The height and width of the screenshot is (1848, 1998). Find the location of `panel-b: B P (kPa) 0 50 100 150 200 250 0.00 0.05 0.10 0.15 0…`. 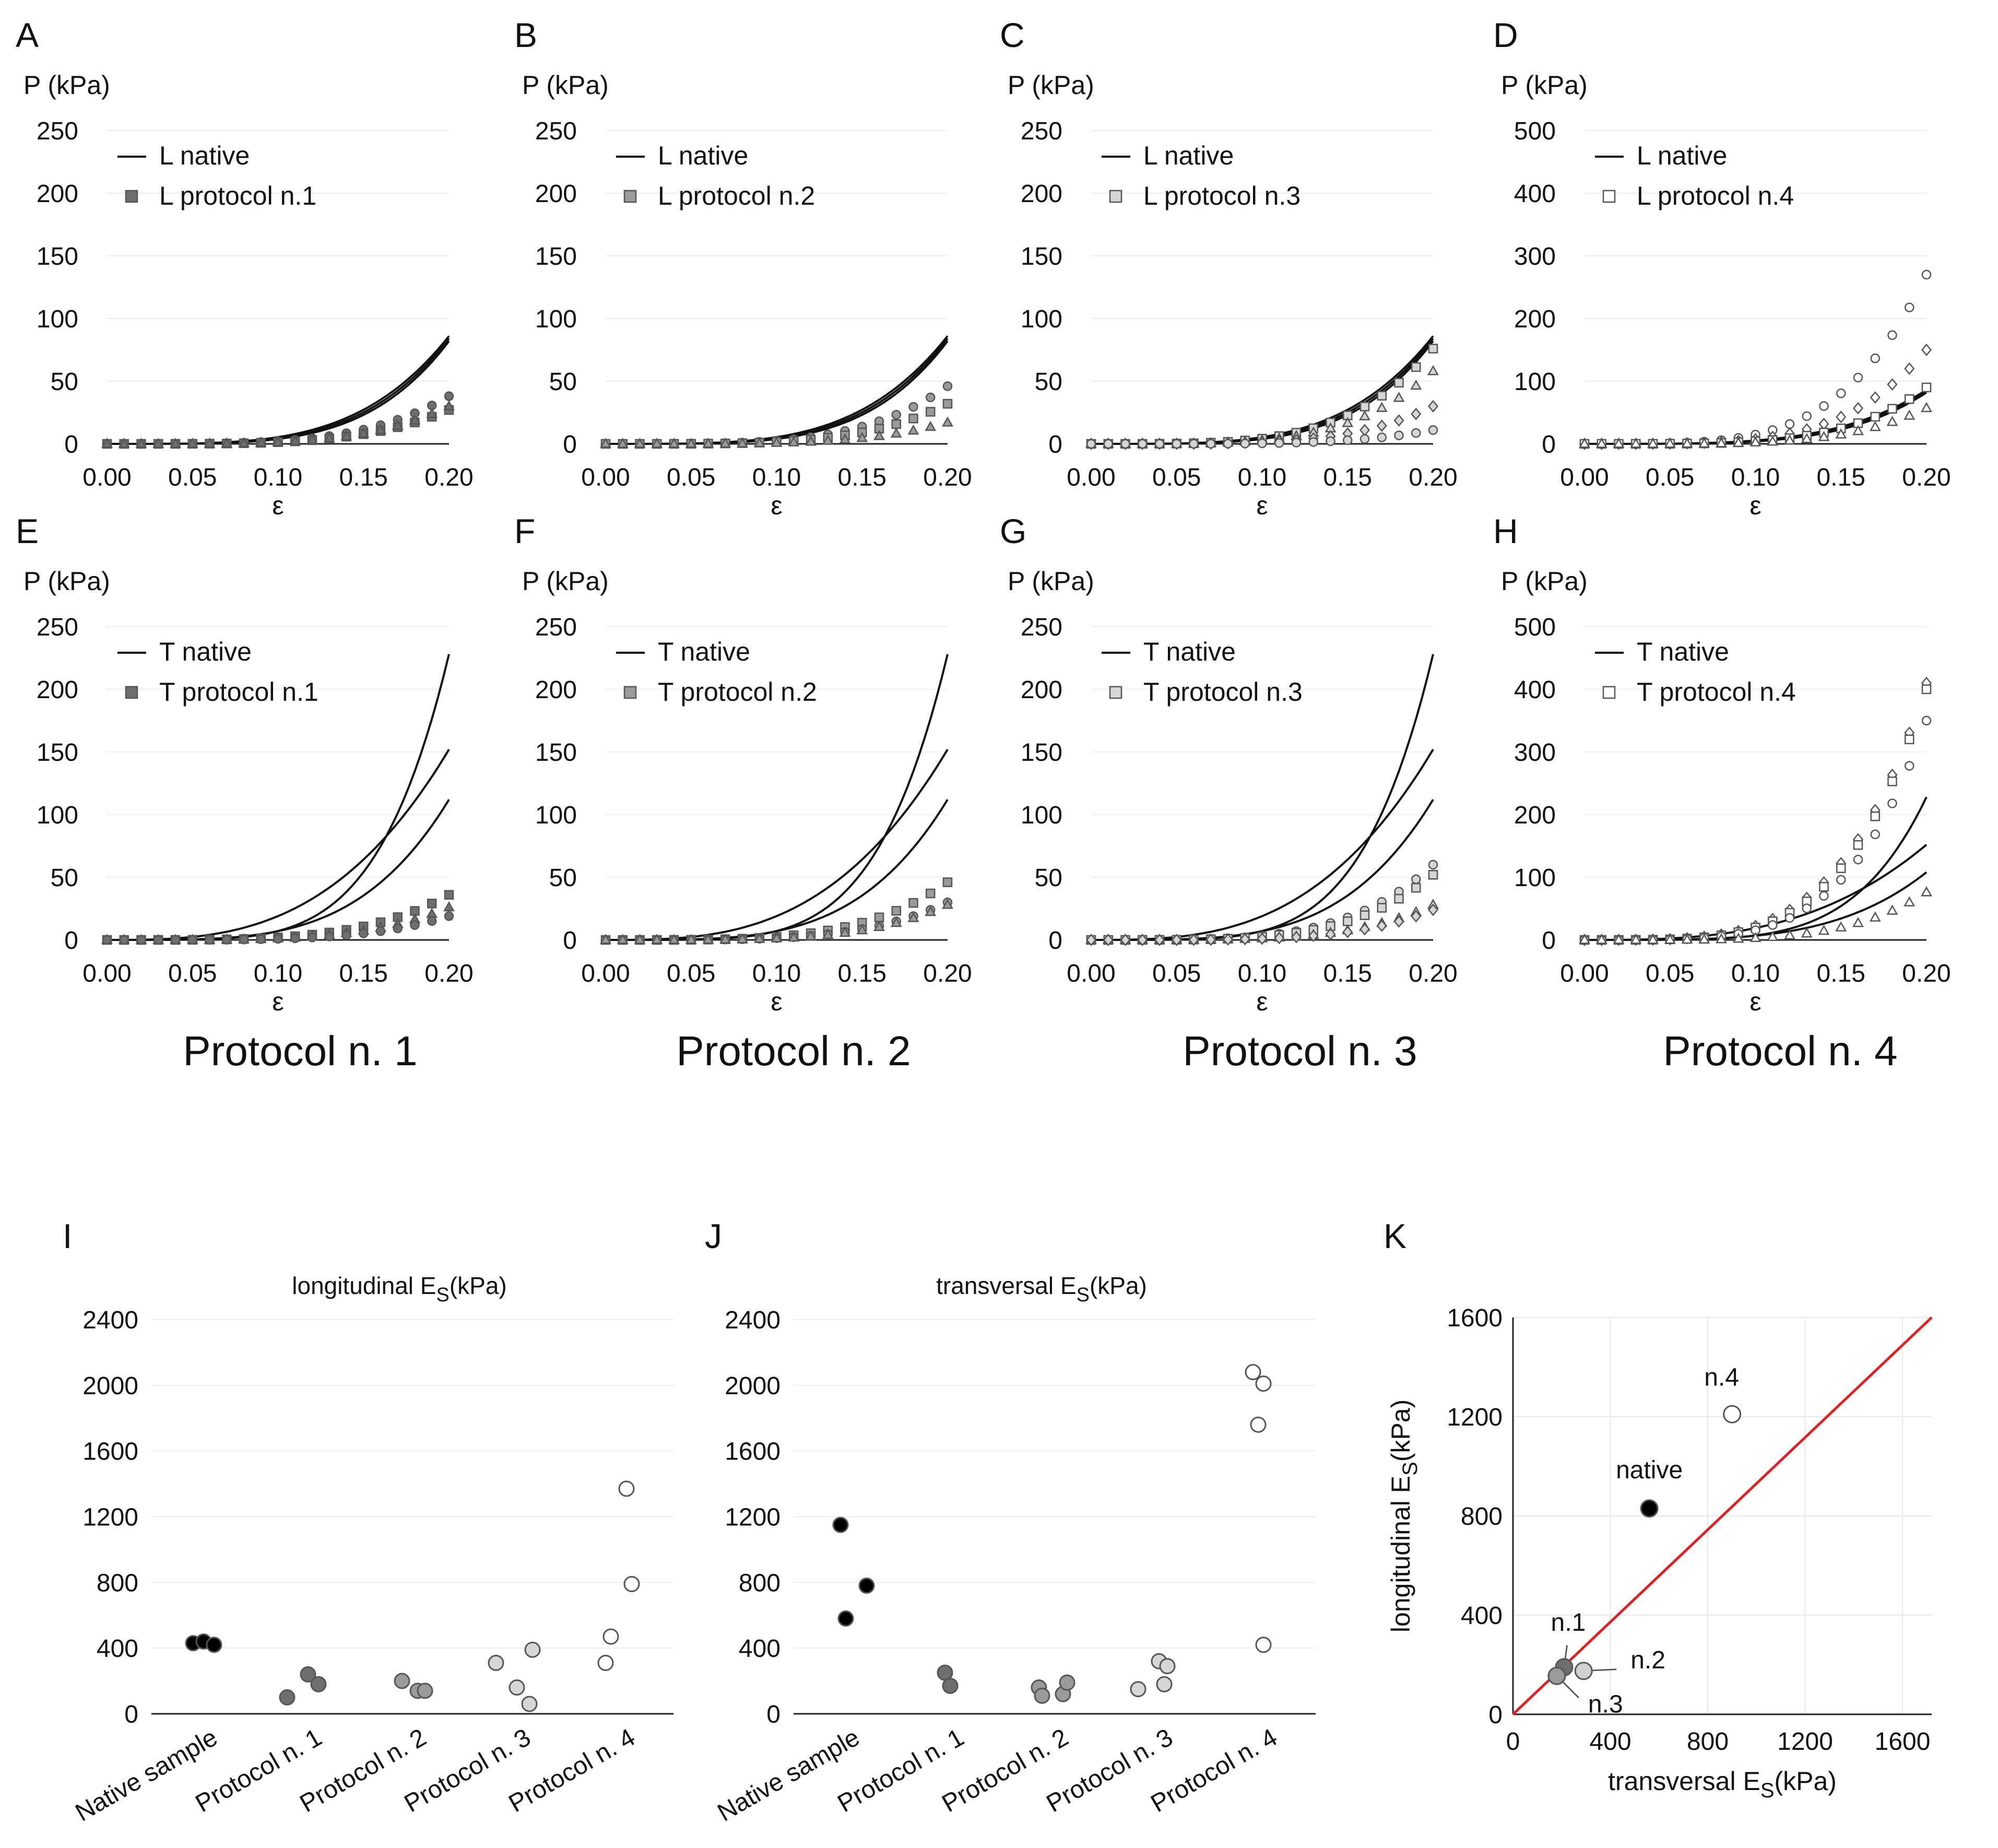

panel-b: B P (kPa) 0 50 100 150 200 250 0.00 0.05 0.10 0.15 0… is located at coordinates (743, 268).